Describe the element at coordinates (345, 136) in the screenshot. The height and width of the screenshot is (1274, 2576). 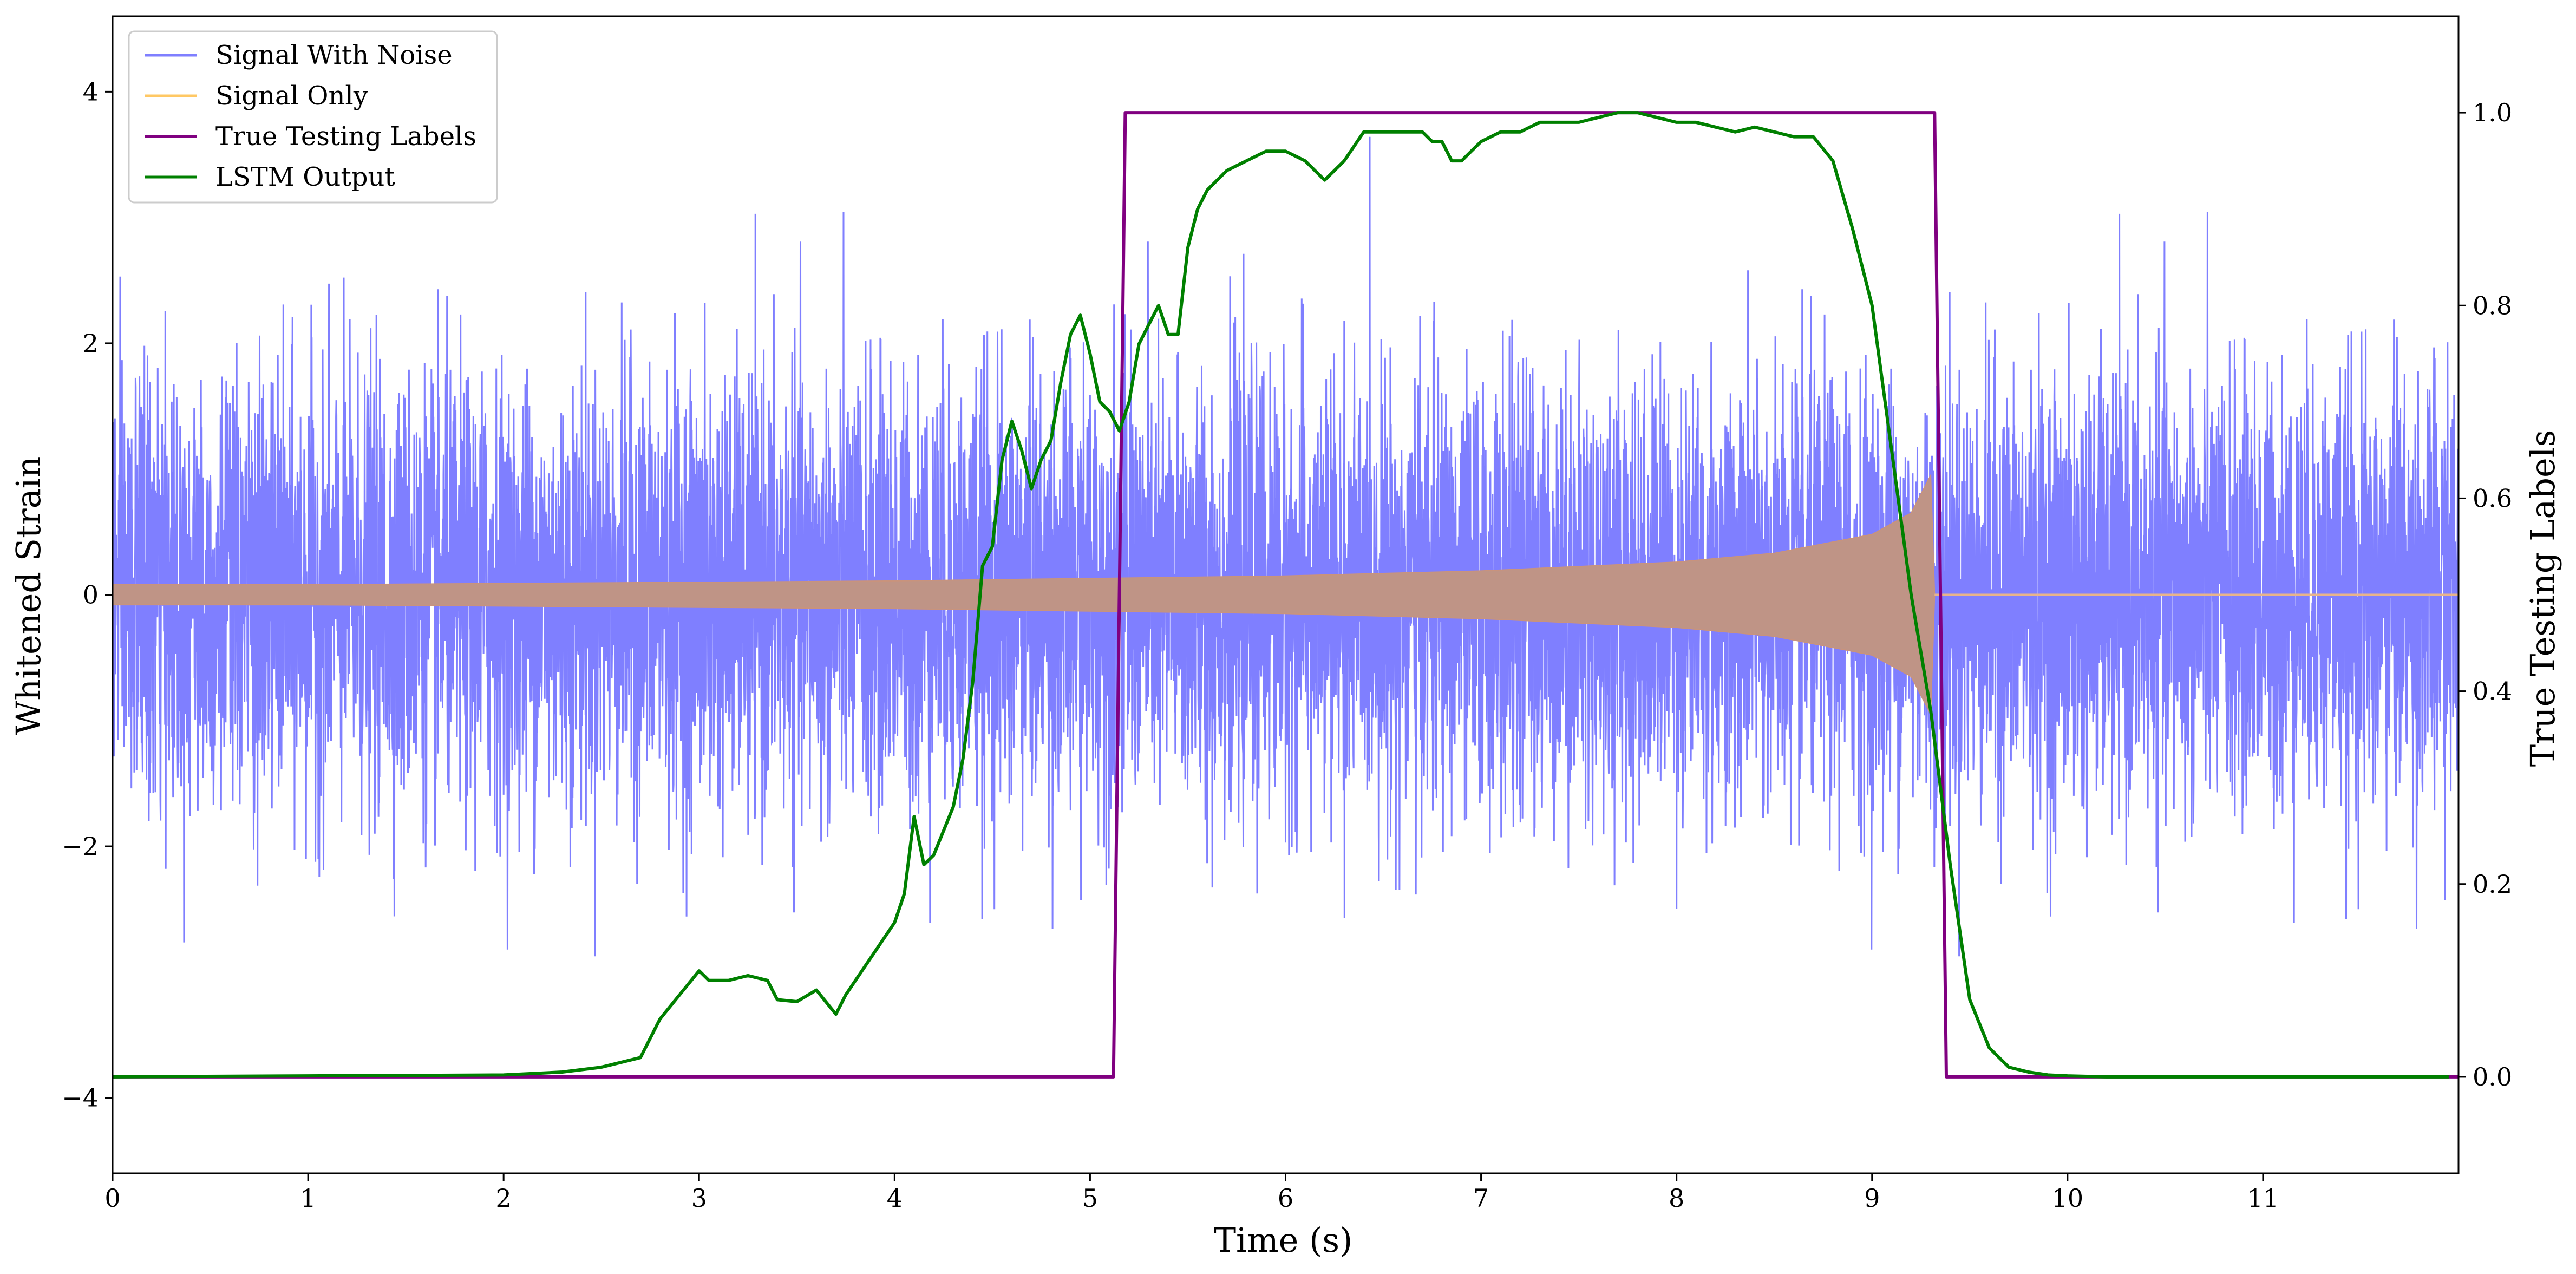
I see `legend-label-true-testing-labels: True Testing Labels` at that location.